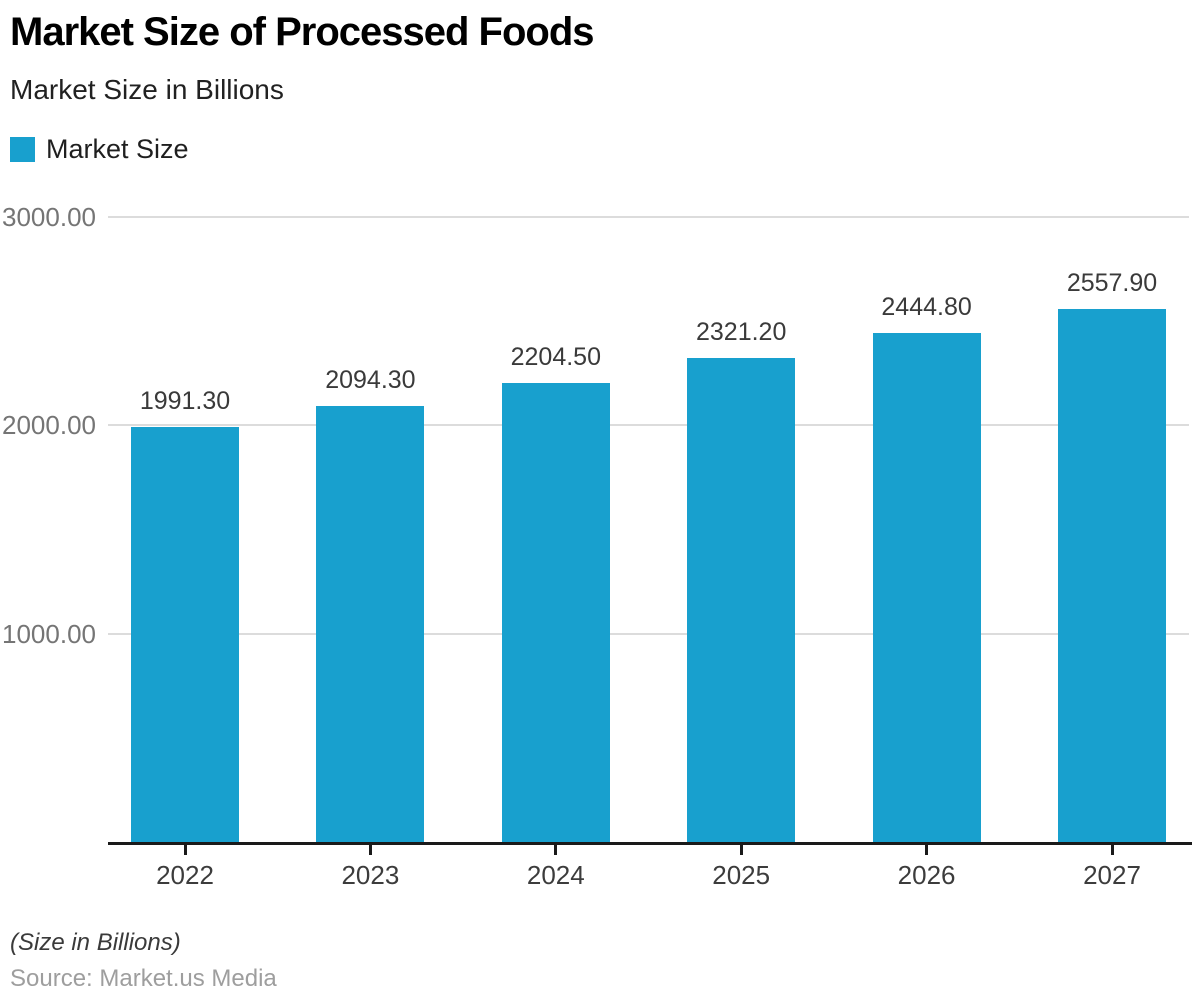 The image size is (1200, 1003). What do you see at coordinates (185, 401) in the screenshot?
I see `bar-value-label: 1991.30` at bounding box center [185, 401].